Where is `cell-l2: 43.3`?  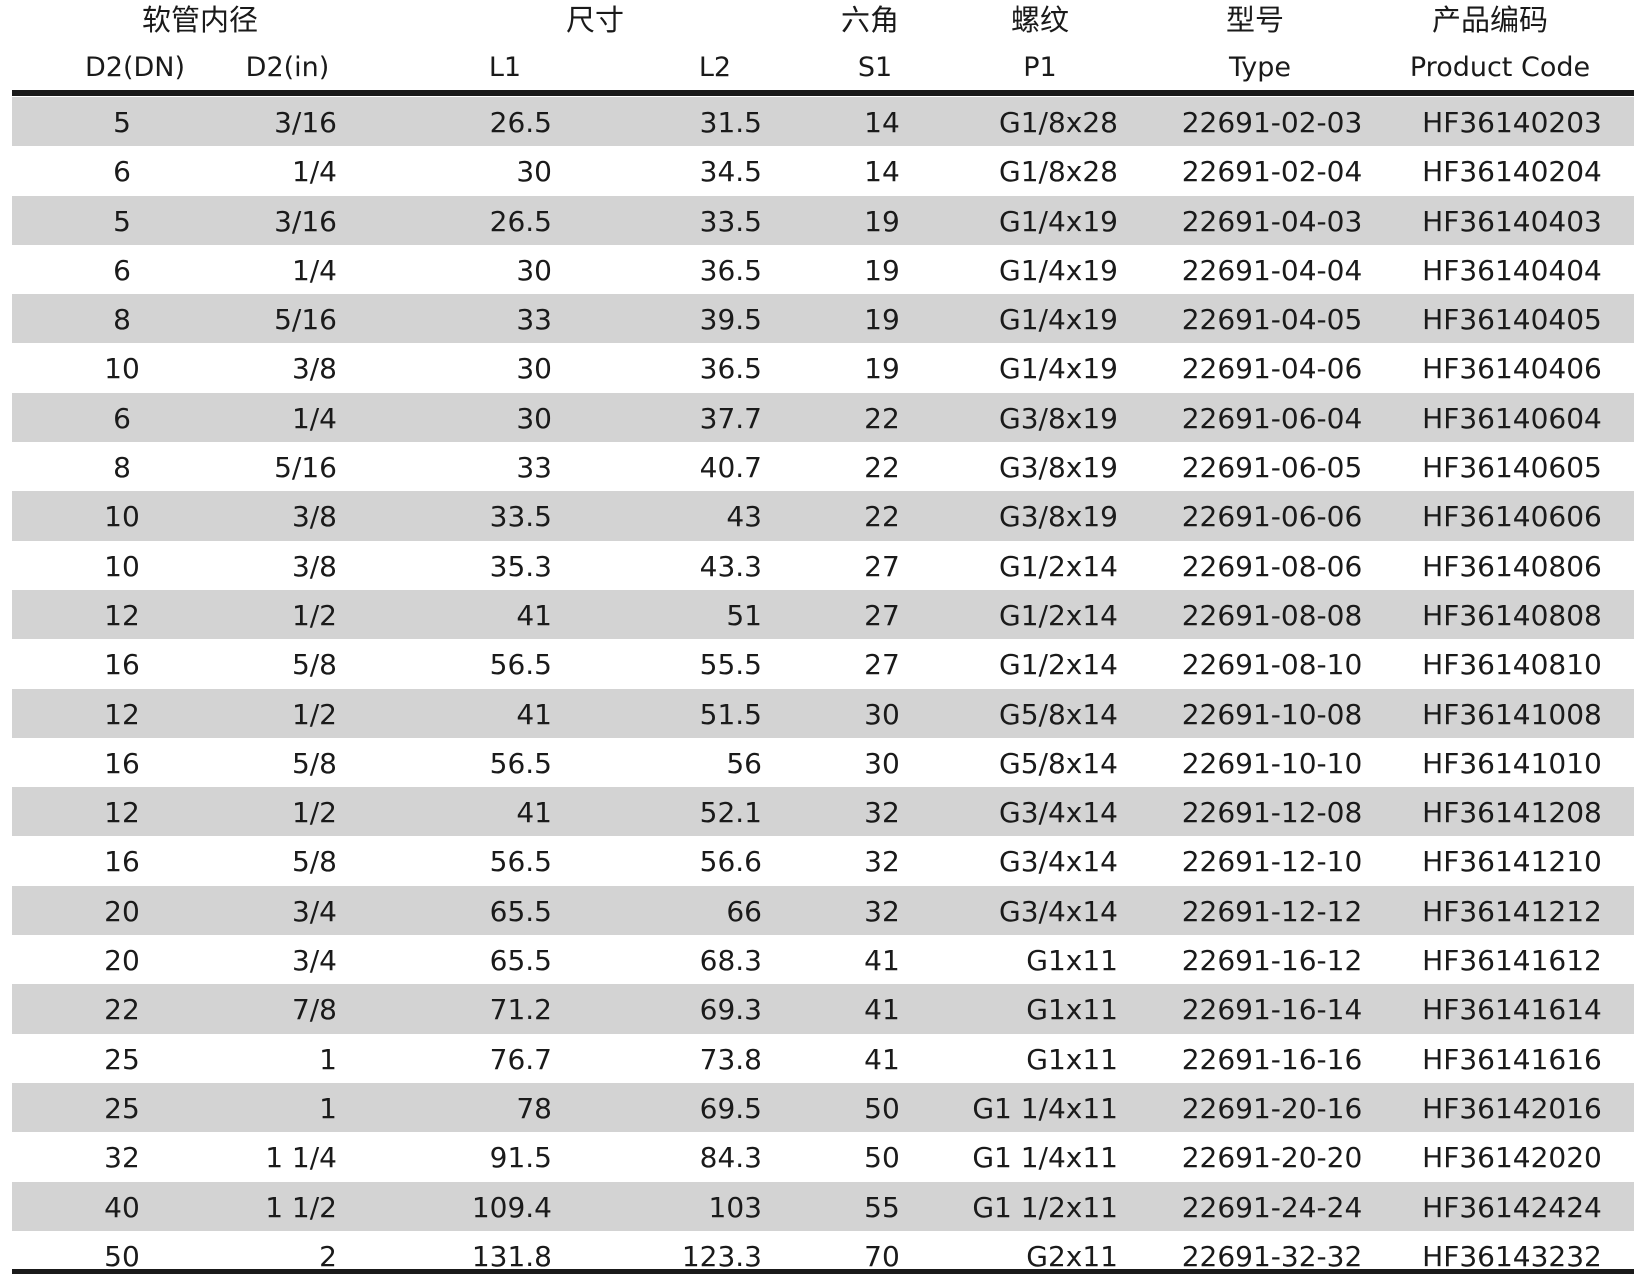
cell-l2: 43.3 is located at coordinates (730, 566).